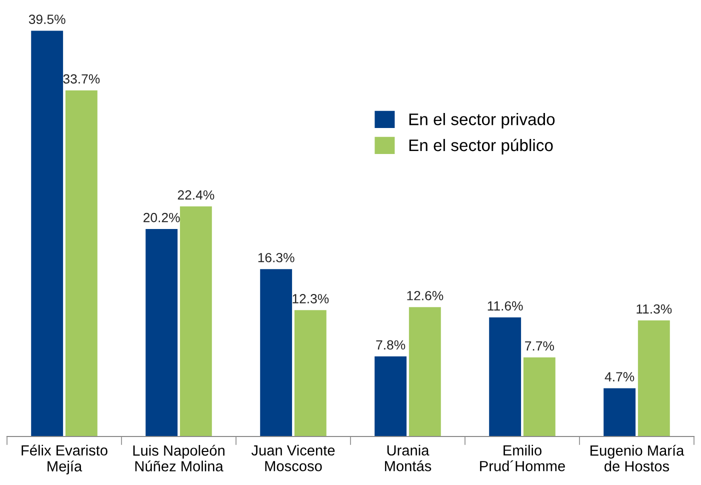 The image size is (701, 485). Describe the element at coordinates (637, 458) in the screenshot. I see `x-tick-label: Eugenio María de Hostos` at that location.